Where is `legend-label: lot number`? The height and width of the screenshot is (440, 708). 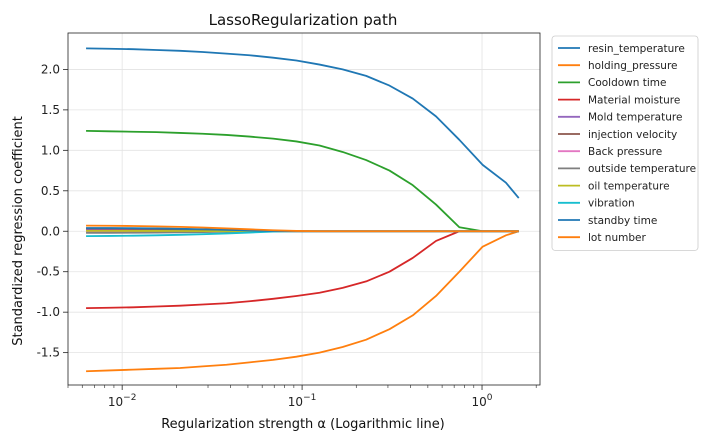 legend-label: lot number is located at coordinates (617, 238).